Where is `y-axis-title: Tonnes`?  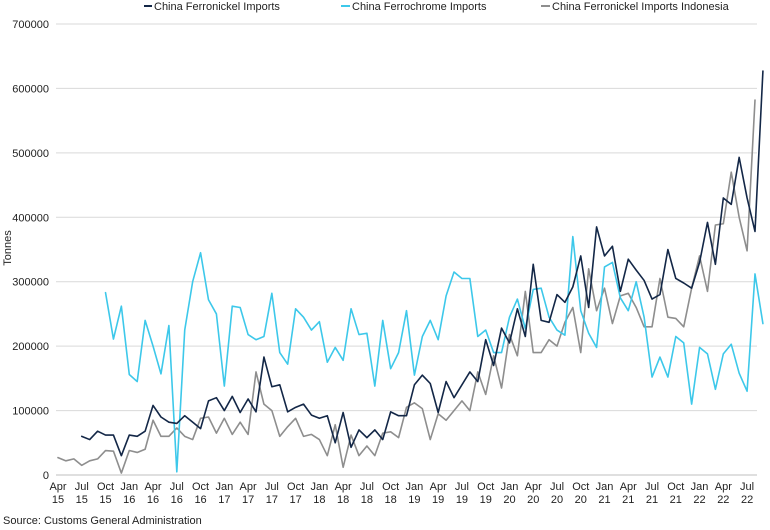
y-axis-title: Tonnes is located at coordinates (8, 248).